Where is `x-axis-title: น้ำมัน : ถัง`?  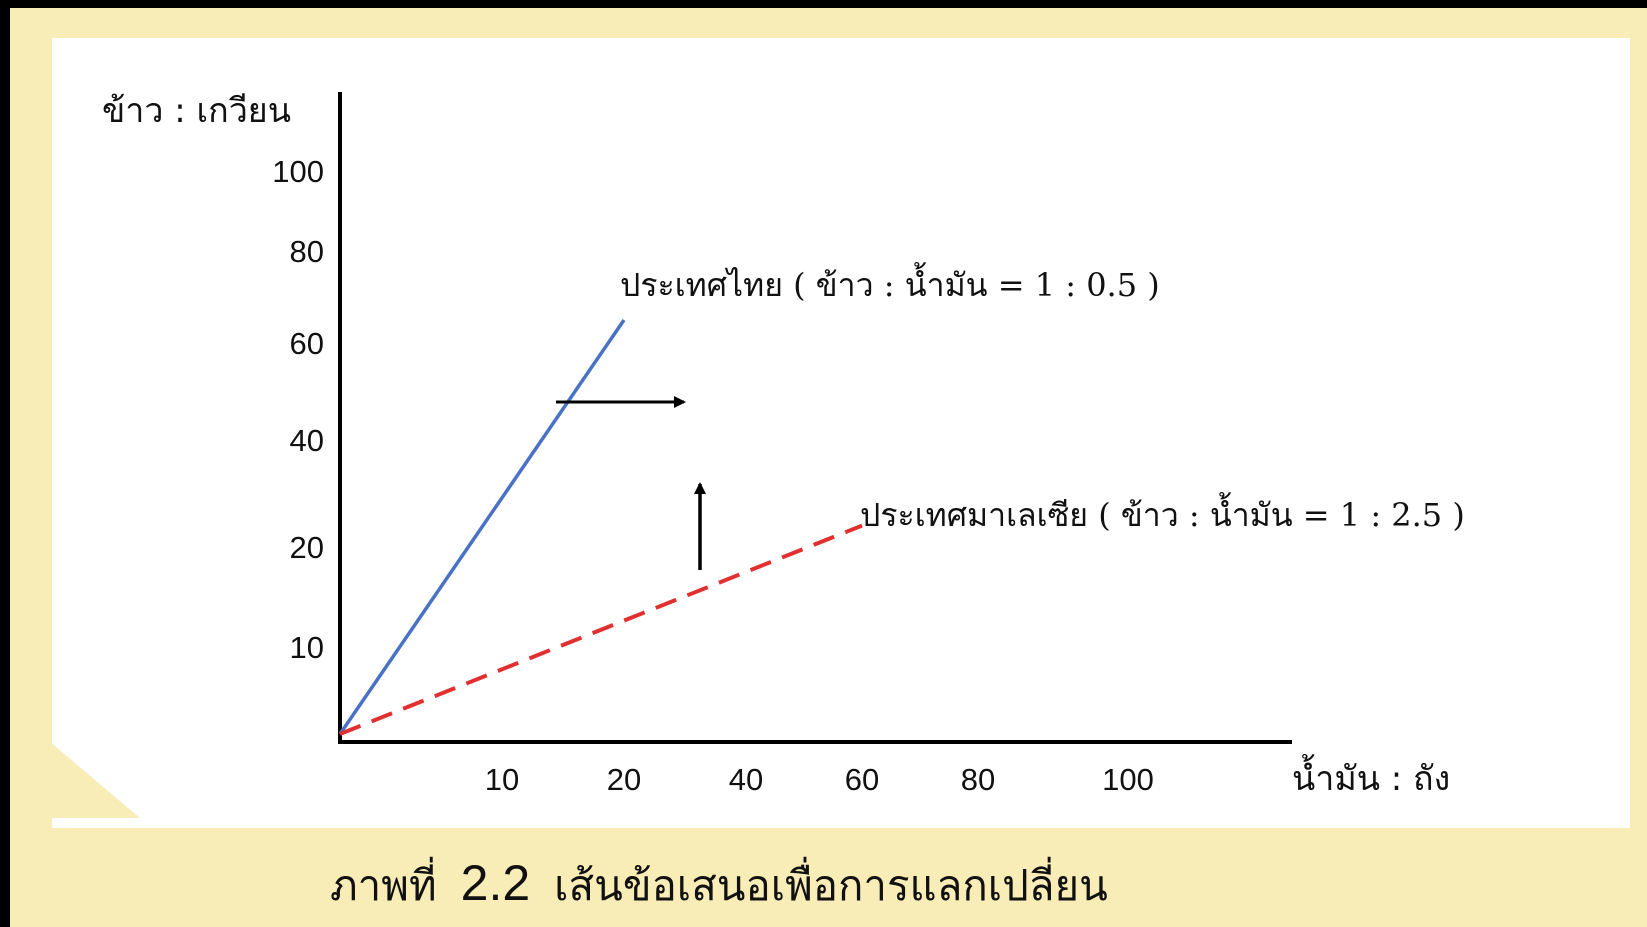 x-axis-title: น้ำมัน : ถัง is located at coordinates (1371, 776).